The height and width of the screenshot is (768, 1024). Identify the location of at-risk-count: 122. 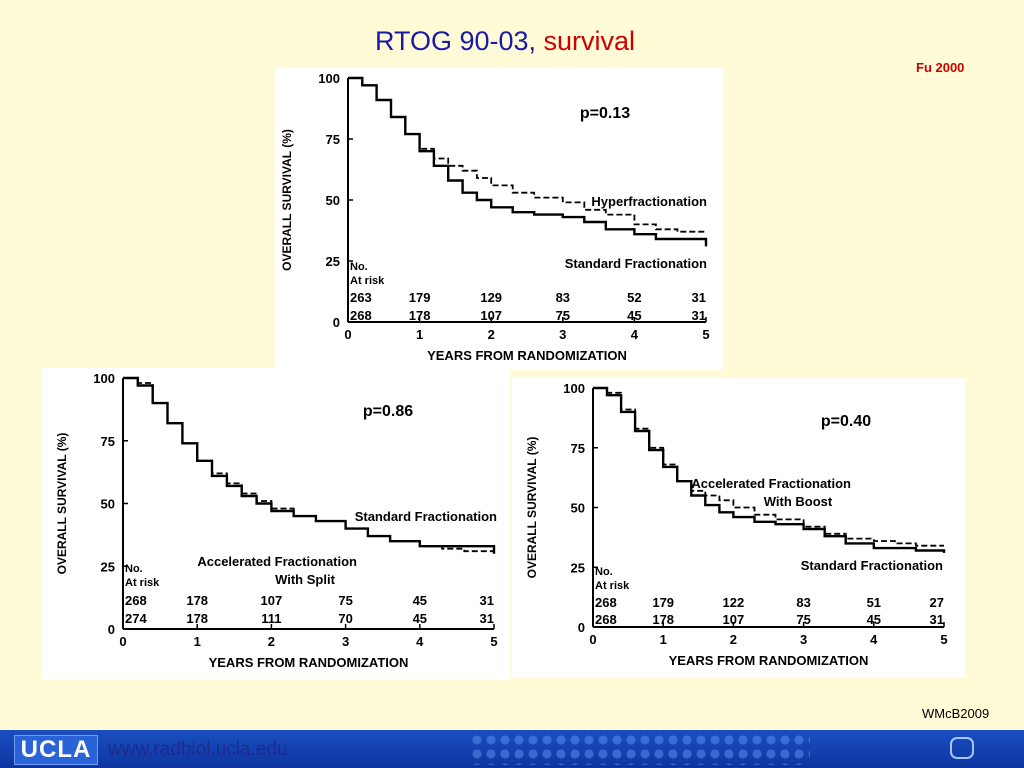
(734, 602).